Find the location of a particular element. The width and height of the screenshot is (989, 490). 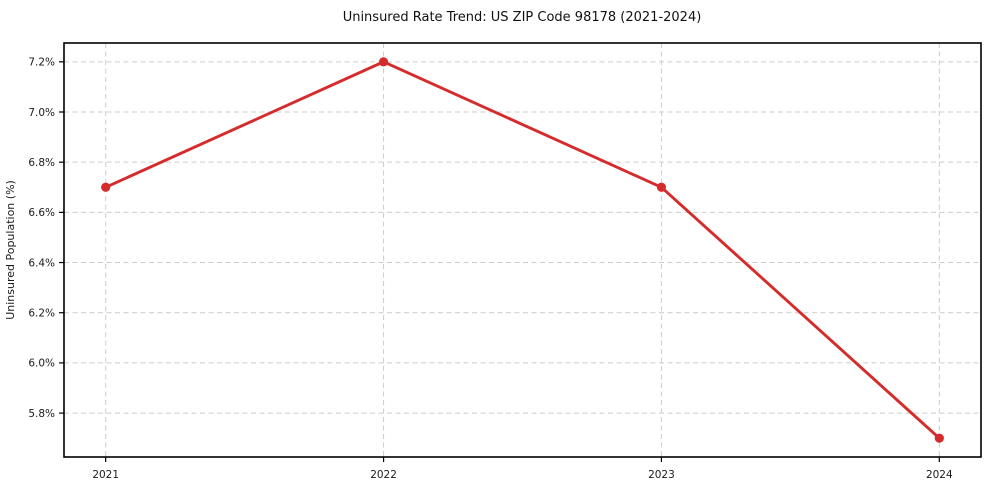

x-tick-label: 2023 is located at coordinates (661, 475).